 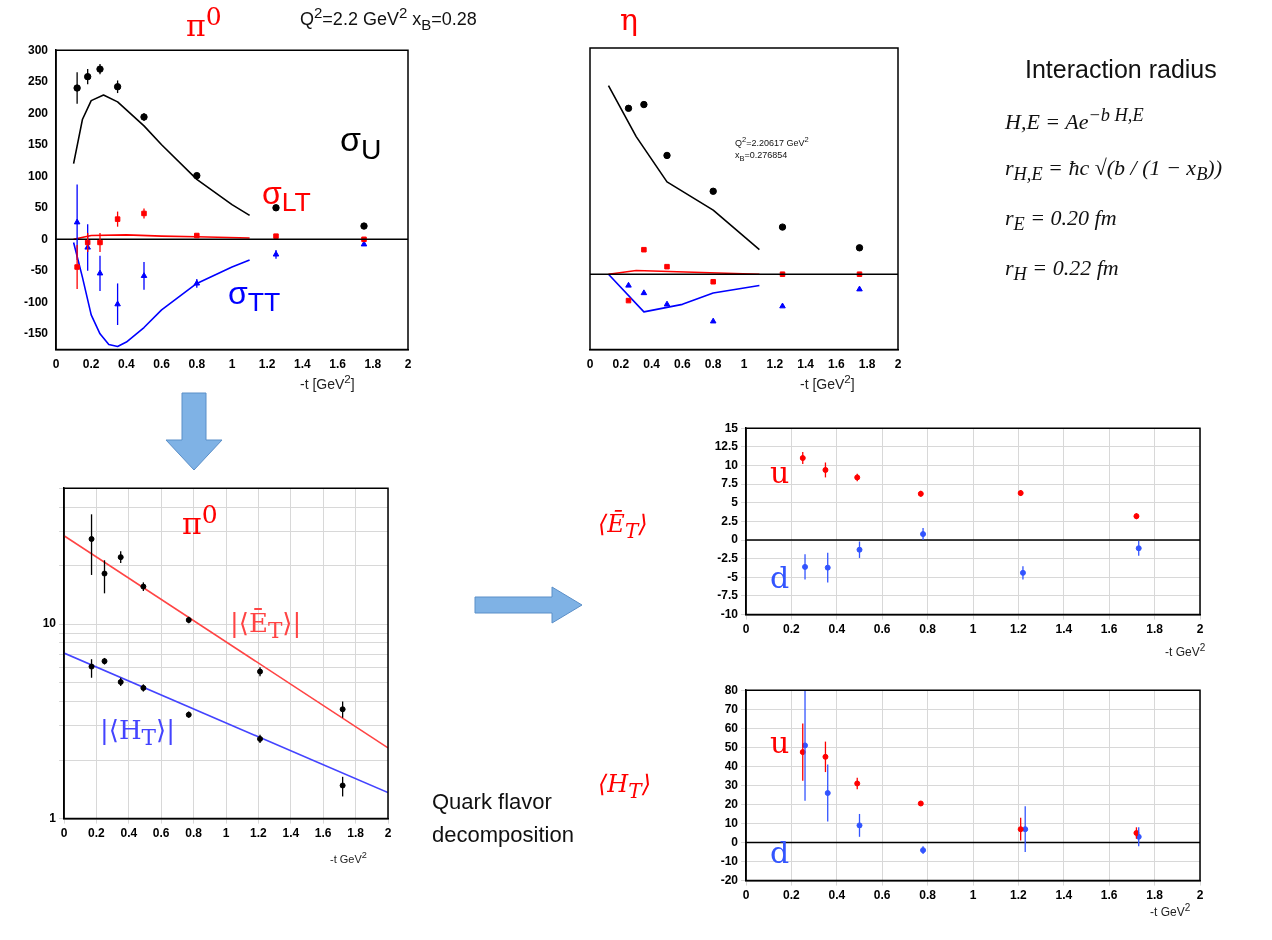 I want to click on y-tick-label: 60, so click(x=731, y=727).